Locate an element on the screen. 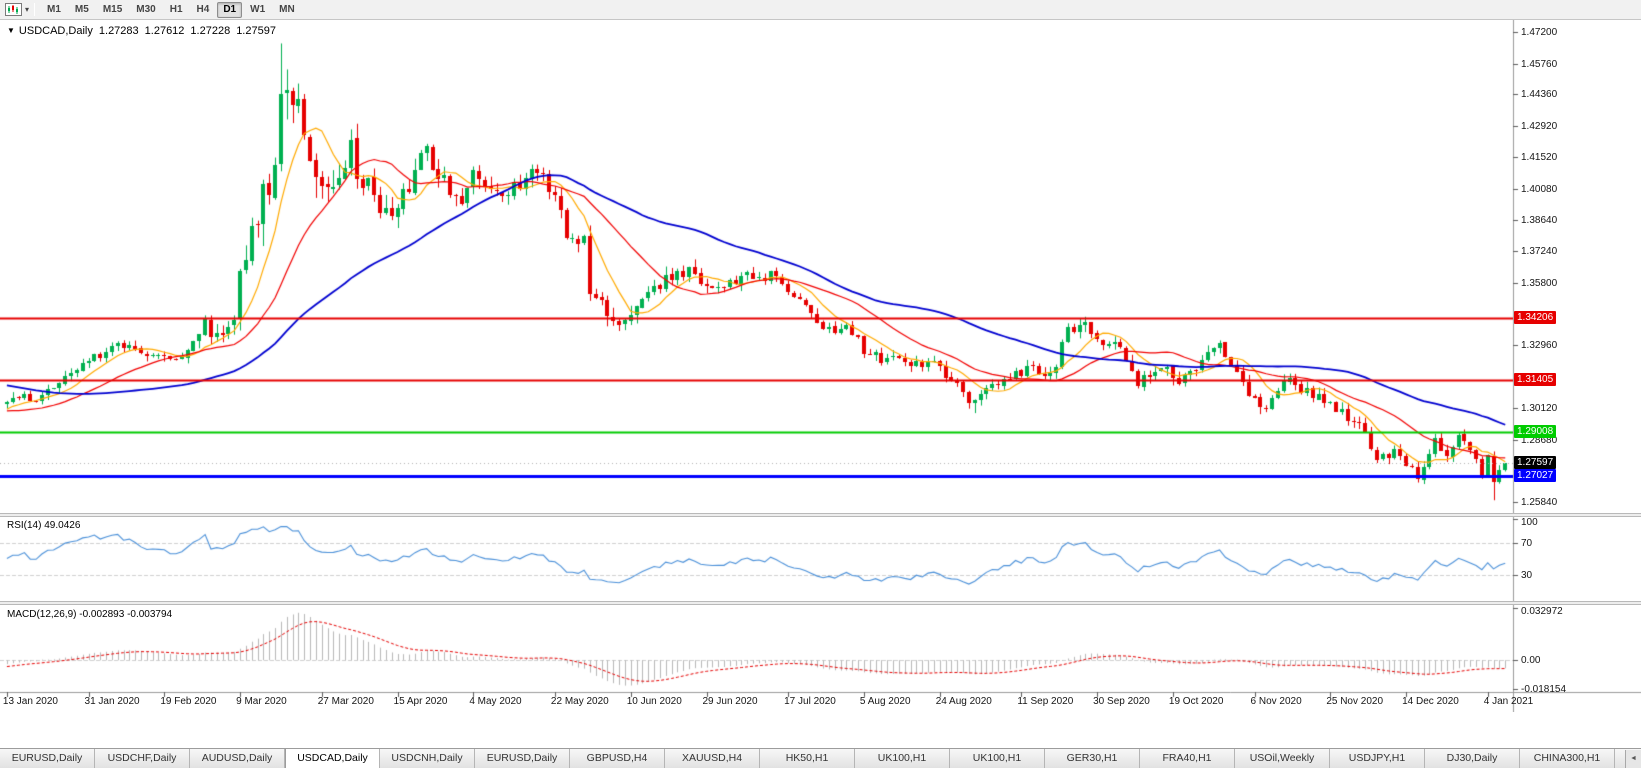 The width and height of the screenshot is (1641, 768). chart-tab-12-fra40-h1: FRA40,H1 is located at coordinates (1187, 758).